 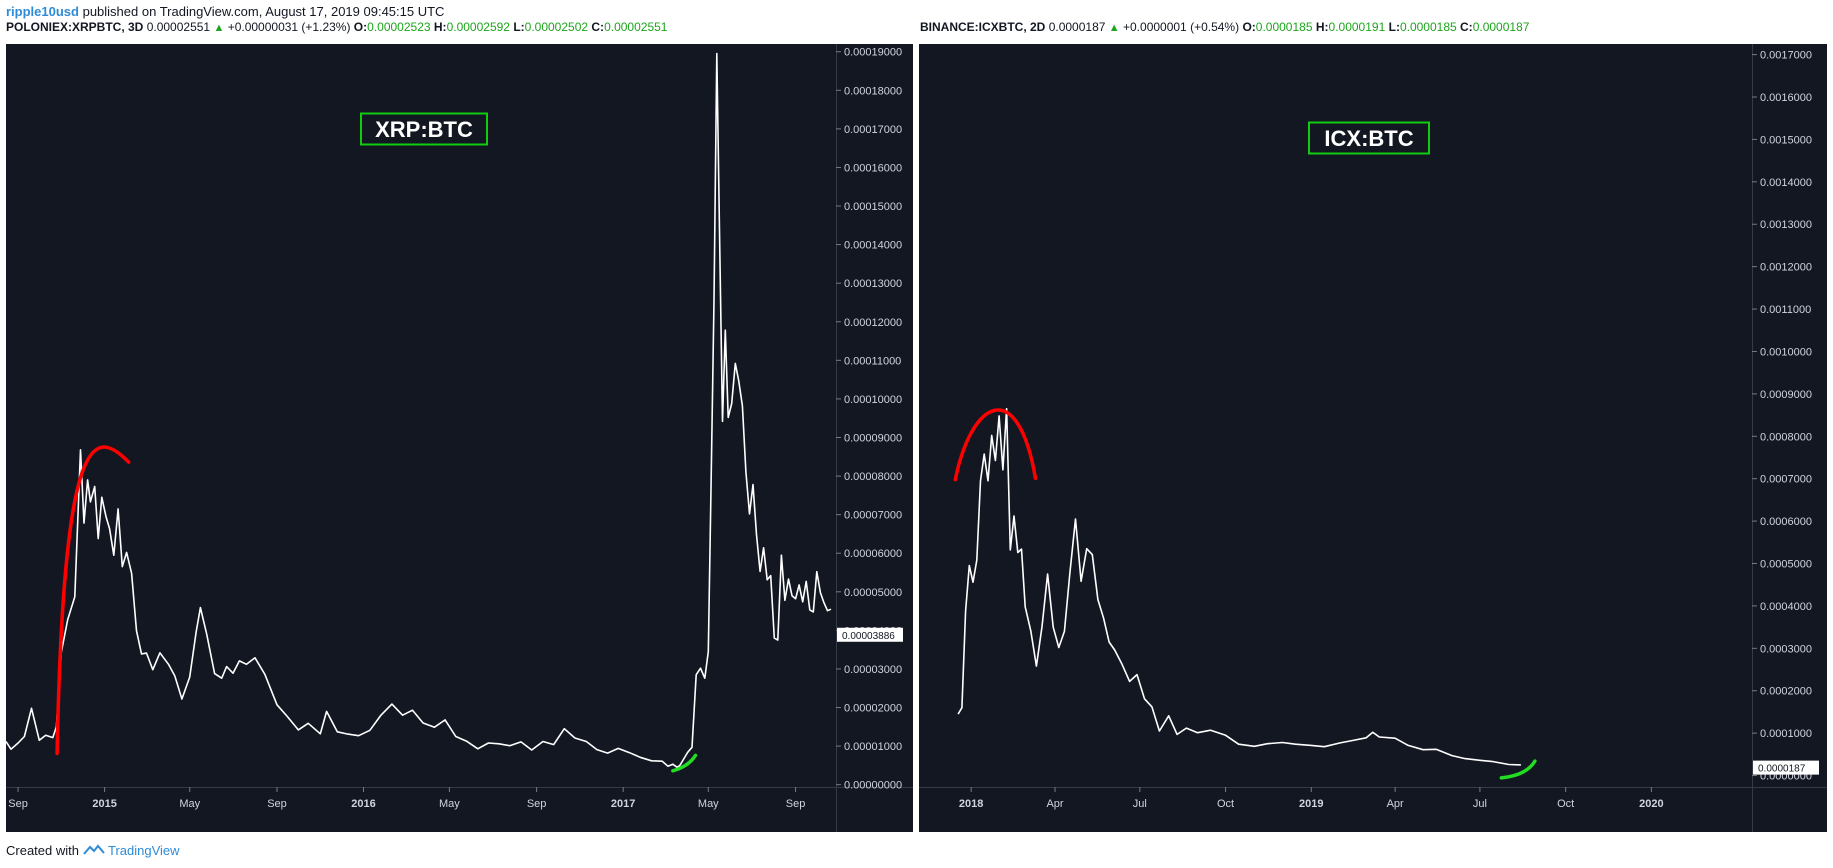 What do you see at coordinates (178, 27) in the screenshot?
I see `xrp-last: 0.00002551` at bounding box center [178, 27].